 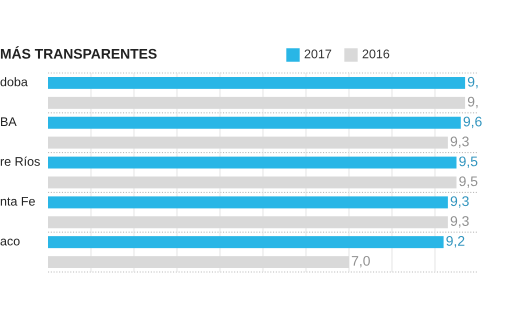 What do you see at coordinates (78, 52) in the screenshot?
I see `chart-title: MÁS TRANSPARENTES` at bounding box center [78, 52].